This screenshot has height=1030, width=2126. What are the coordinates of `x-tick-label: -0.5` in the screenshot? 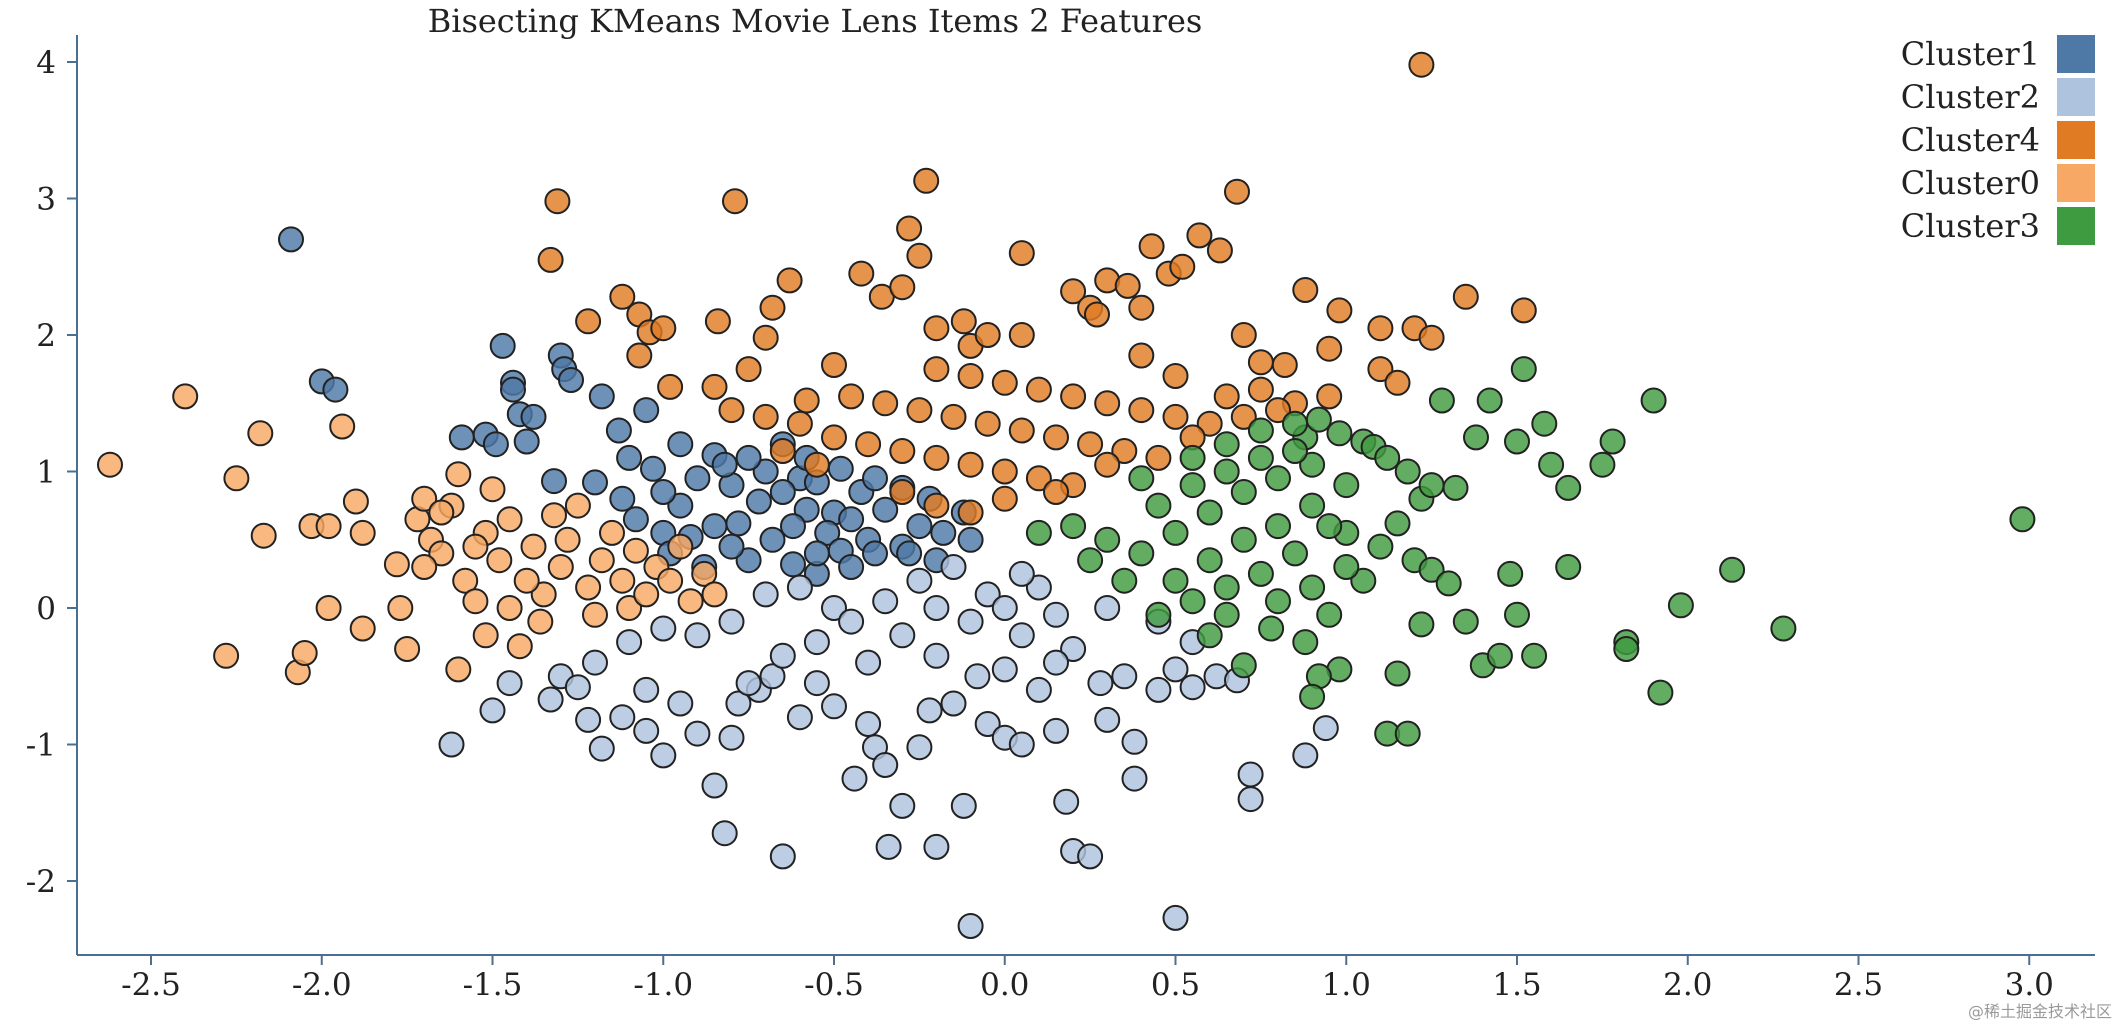 It's located at (834, 985).